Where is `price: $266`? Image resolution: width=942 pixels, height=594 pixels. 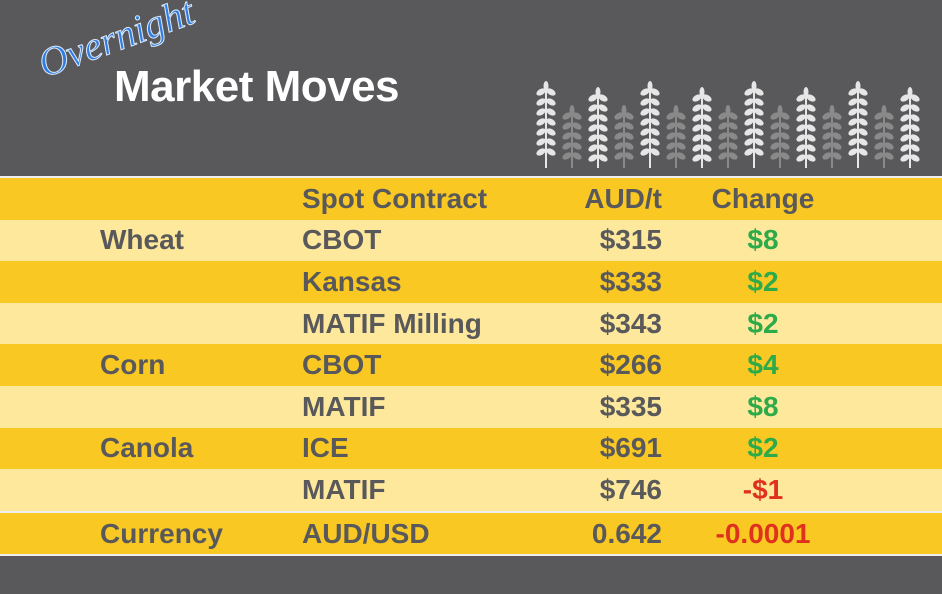
price: $266 is located at coordinates (630, 365).